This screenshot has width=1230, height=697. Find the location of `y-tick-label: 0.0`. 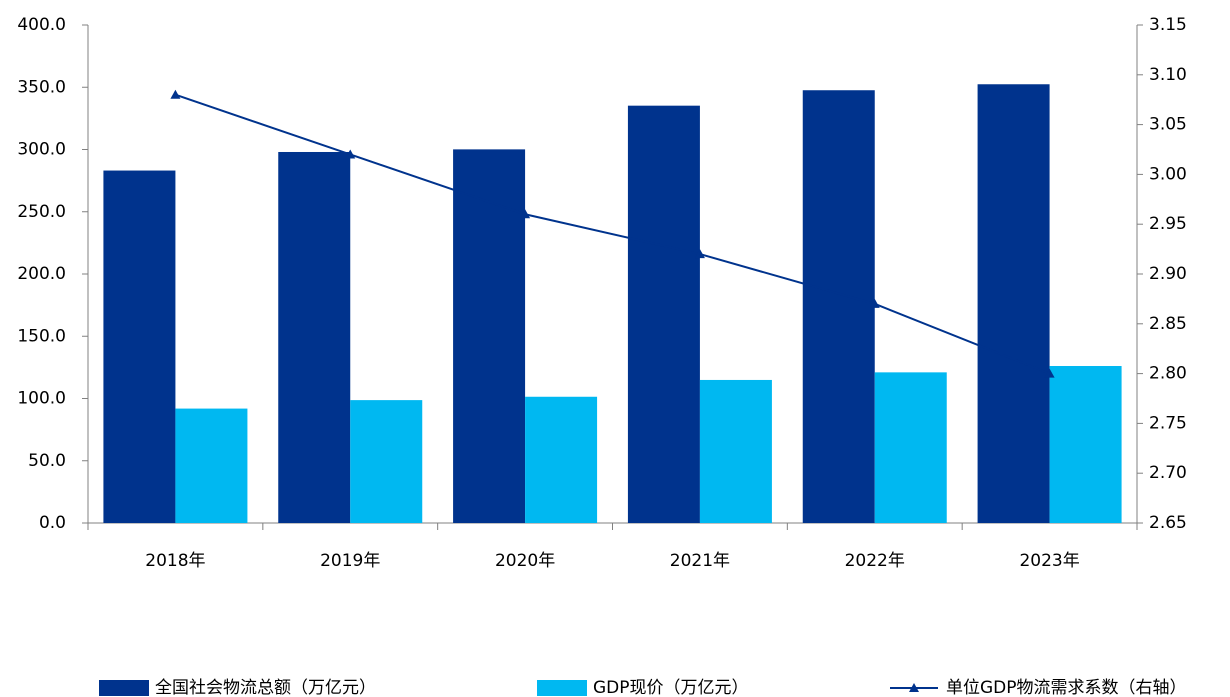

y-tick-label: 0.0 is located at coordinates (52, 523).